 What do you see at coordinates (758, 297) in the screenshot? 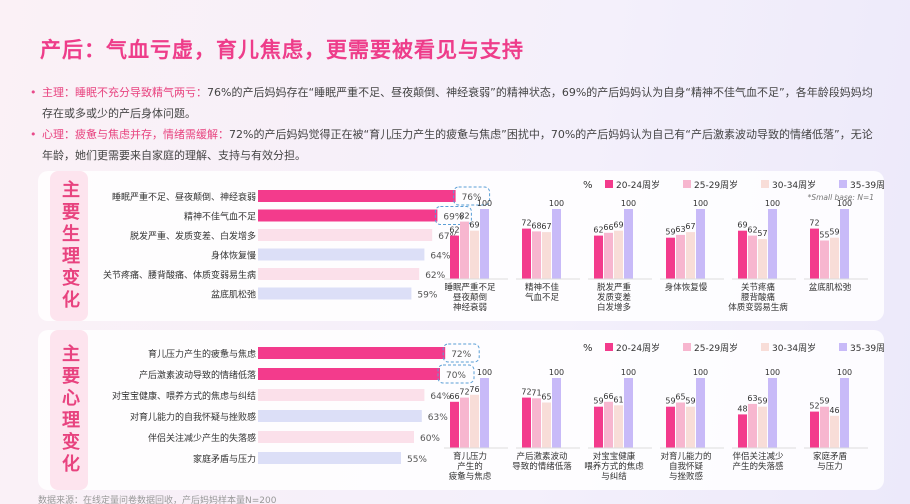
I see `physical-vbar-category-label: 腰背酸痛` at bounding box center [758, 297].